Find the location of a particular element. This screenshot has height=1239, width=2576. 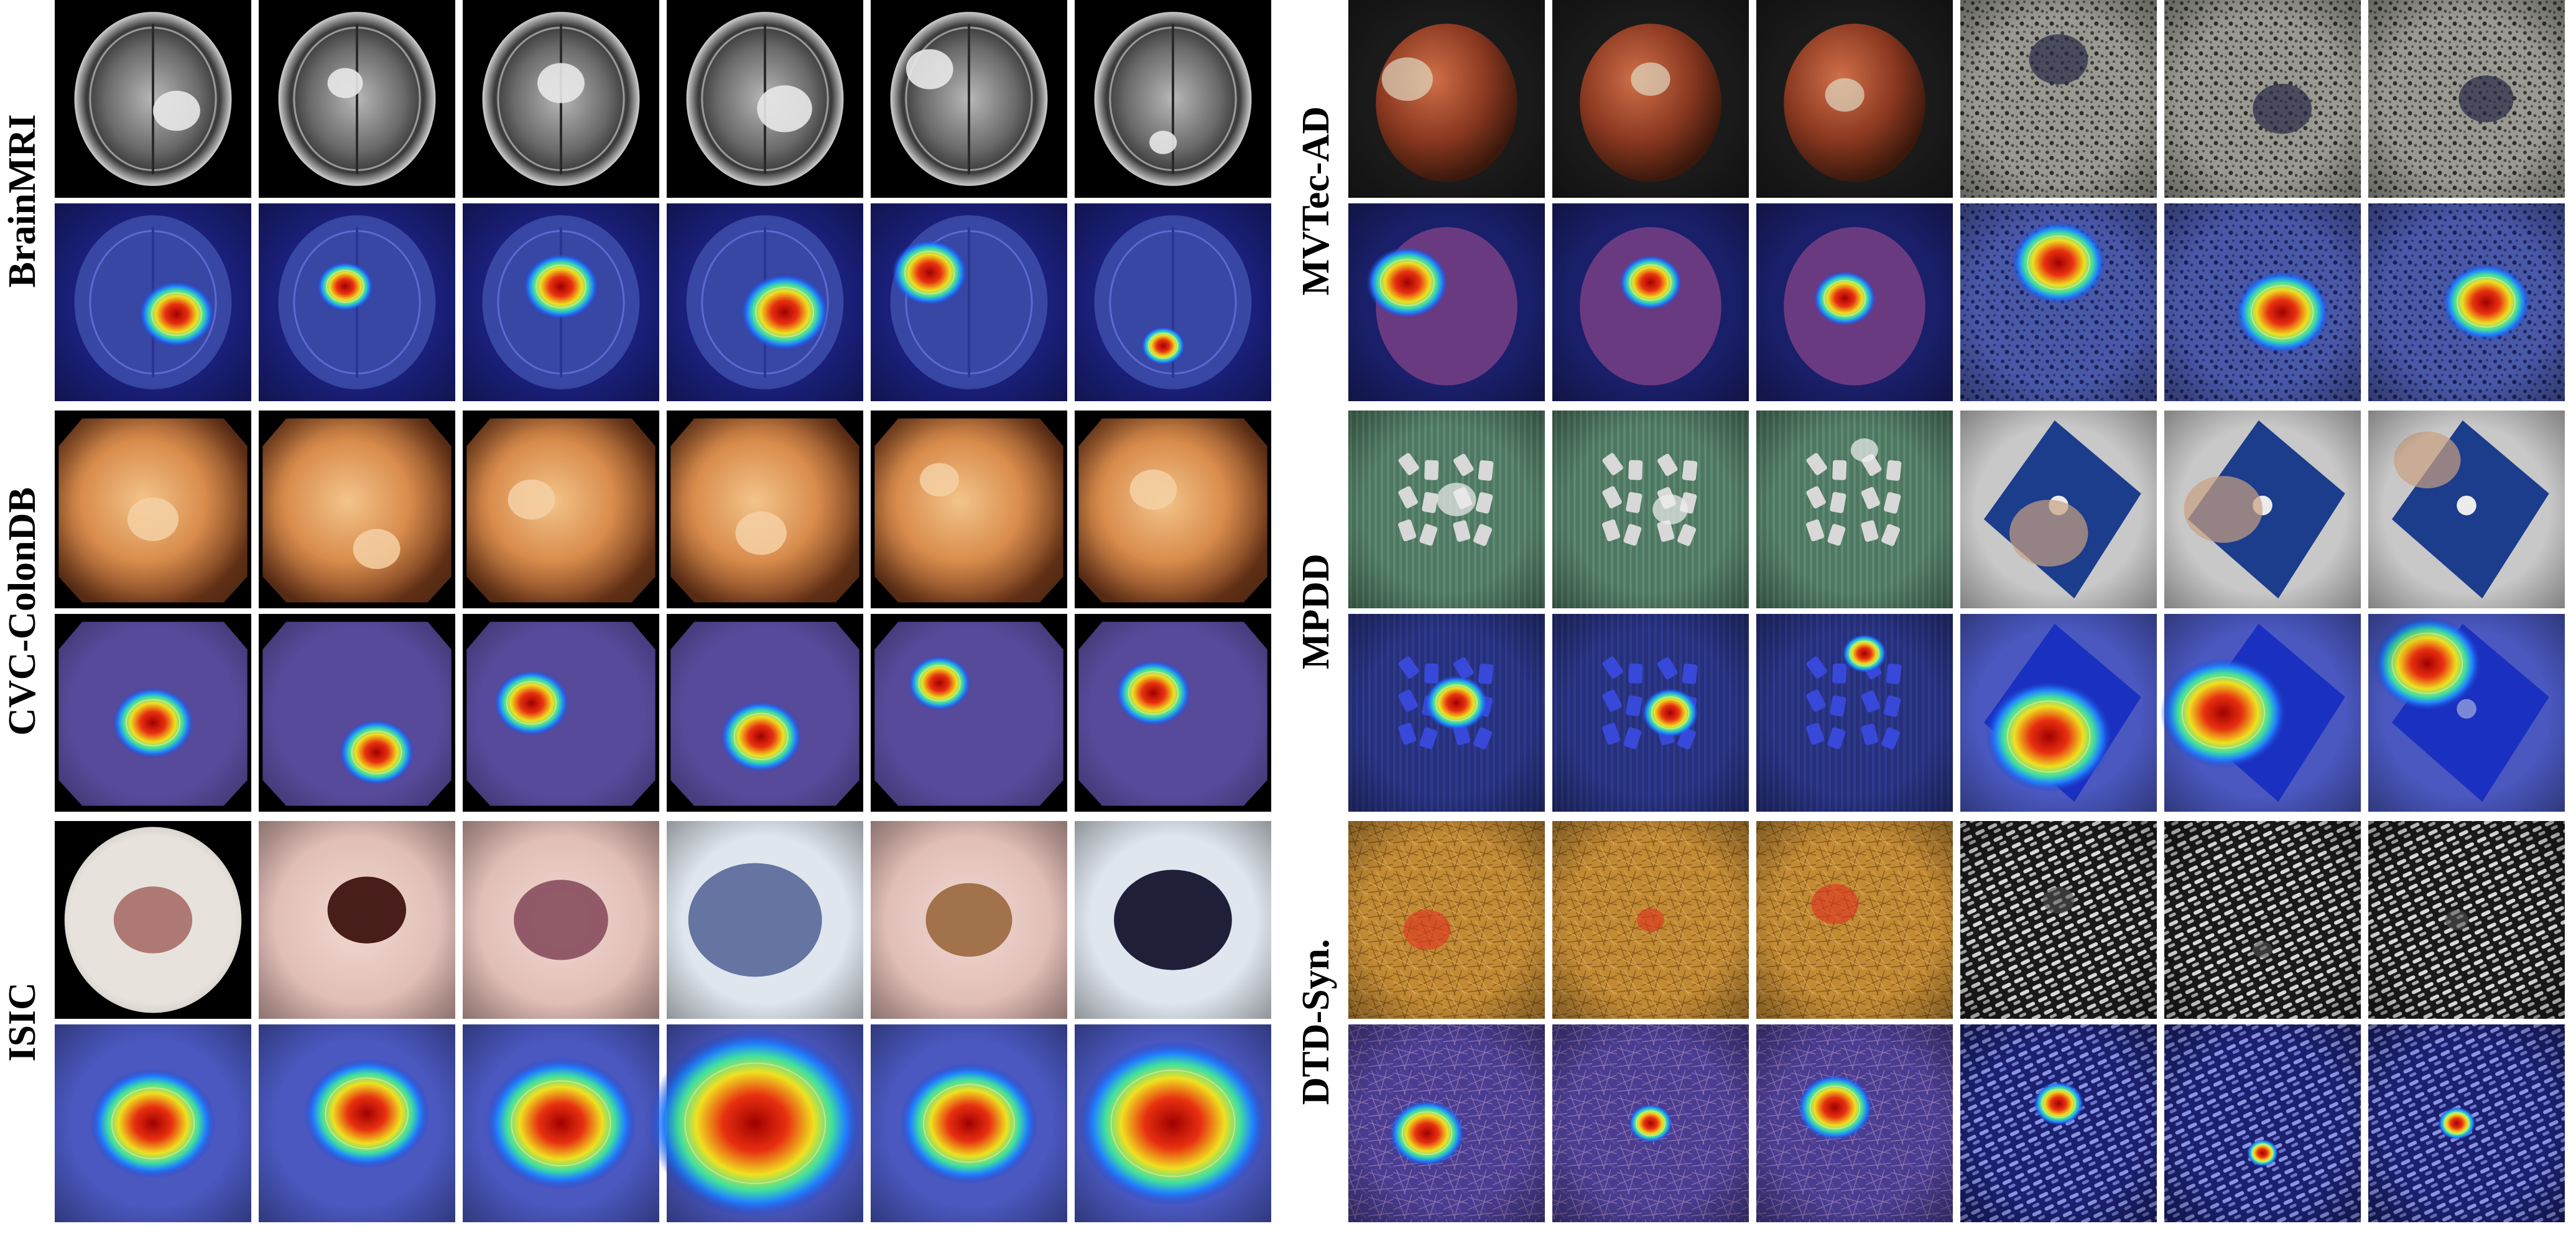

dataset-label: MPDD is located at coordinates (1316, 611).